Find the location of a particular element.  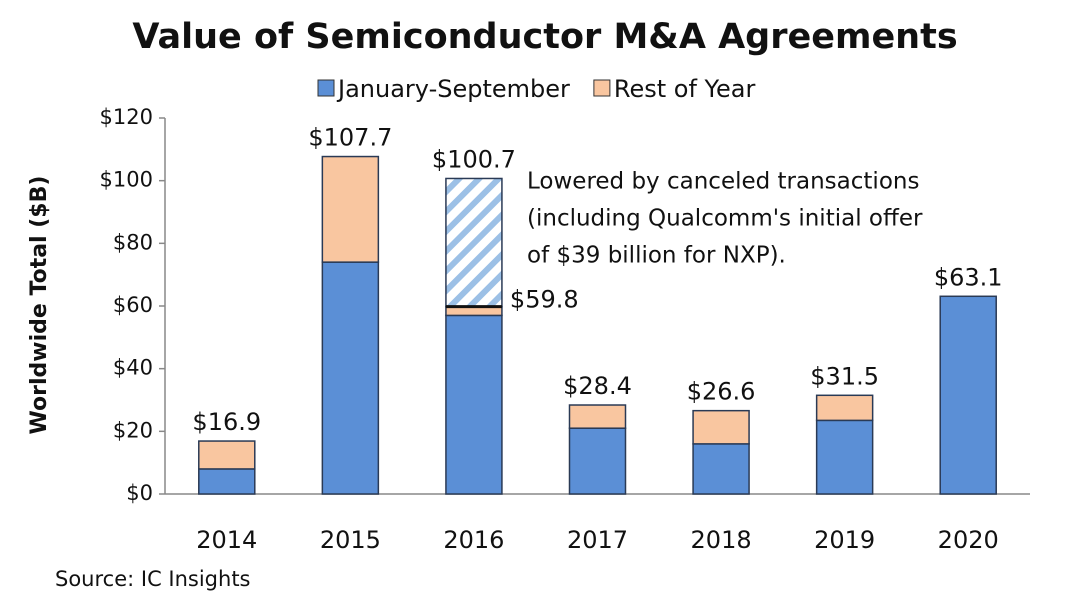

total-label: $63.1 is located at coordinates (968, 277).